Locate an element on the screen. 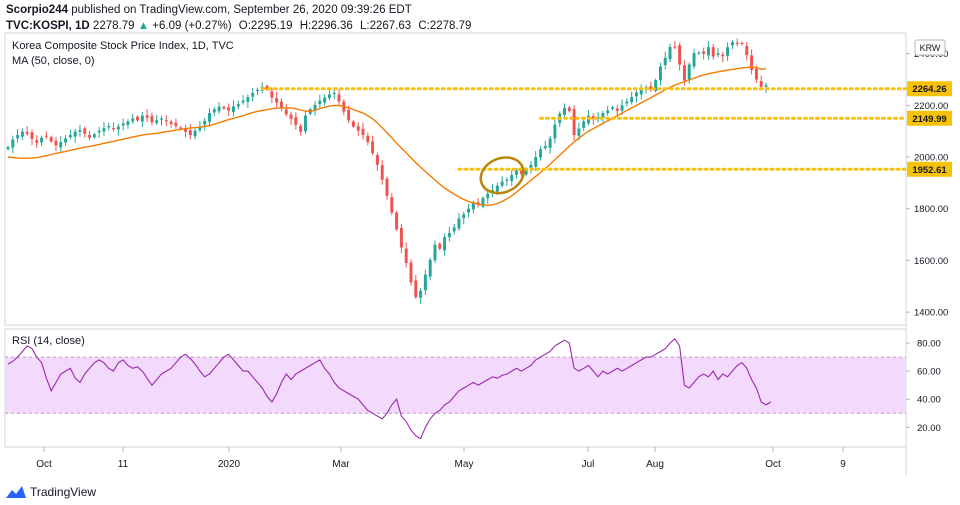  high-value: 2296.36 is located at coordinates (332, 26).